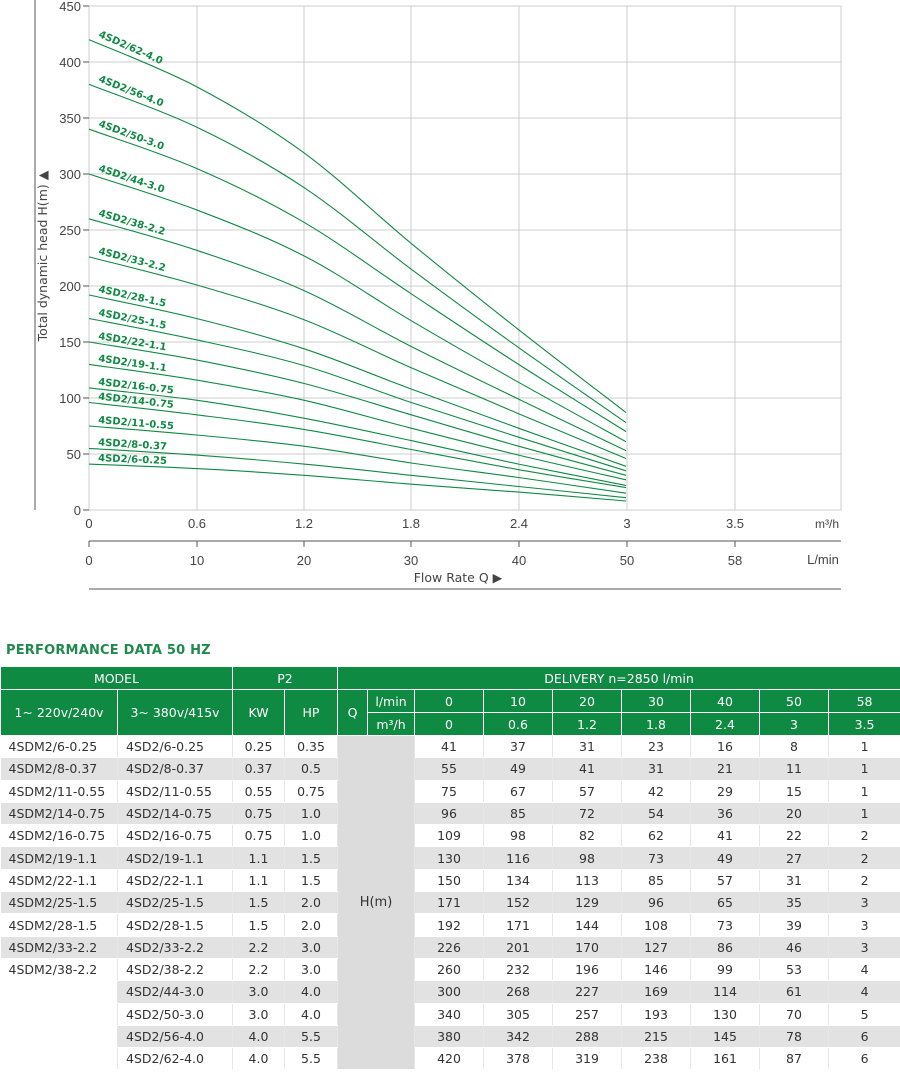  I want to click on head-value: 300, so click(449, 992).